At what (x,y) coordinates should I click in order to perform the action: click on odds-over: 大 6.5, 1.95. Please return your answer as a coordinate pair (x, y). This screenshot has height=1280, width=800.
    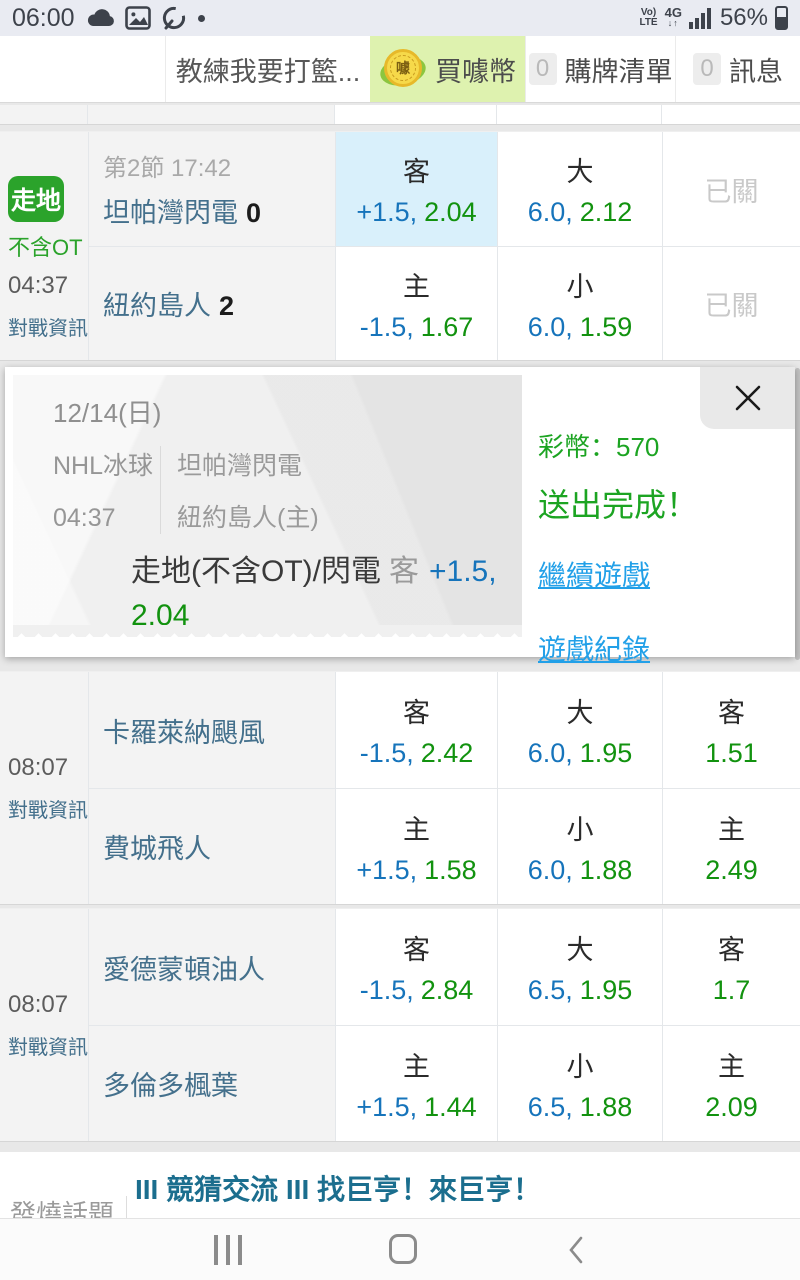
    Looking at the image, I should click on (579, 967).